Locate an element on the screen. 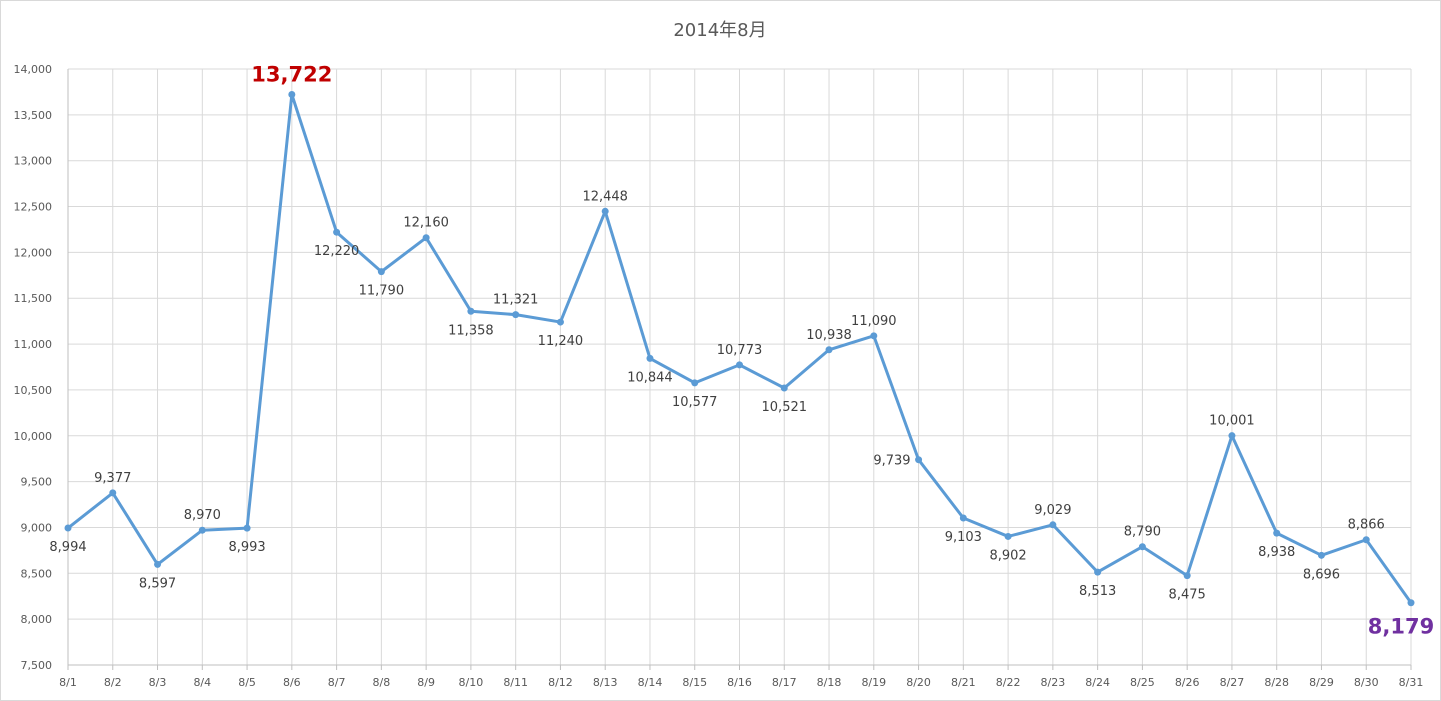 This screenshot has height=701, width=1441. y-tick-label: 8,500 is located at coordinates (37, 573).